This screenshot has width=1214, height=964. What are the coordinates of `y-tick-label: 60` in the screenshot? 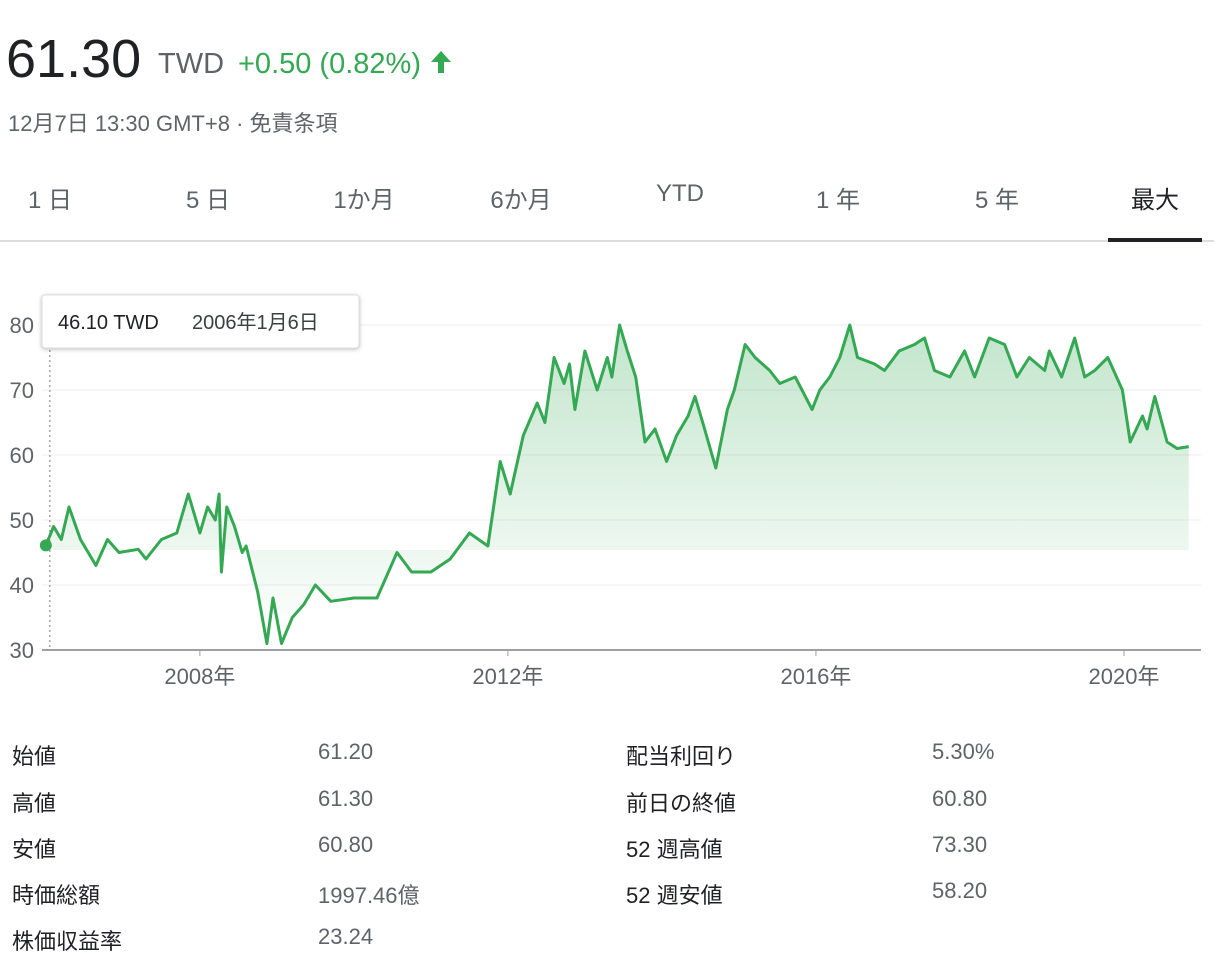 It's located at (22, 455).